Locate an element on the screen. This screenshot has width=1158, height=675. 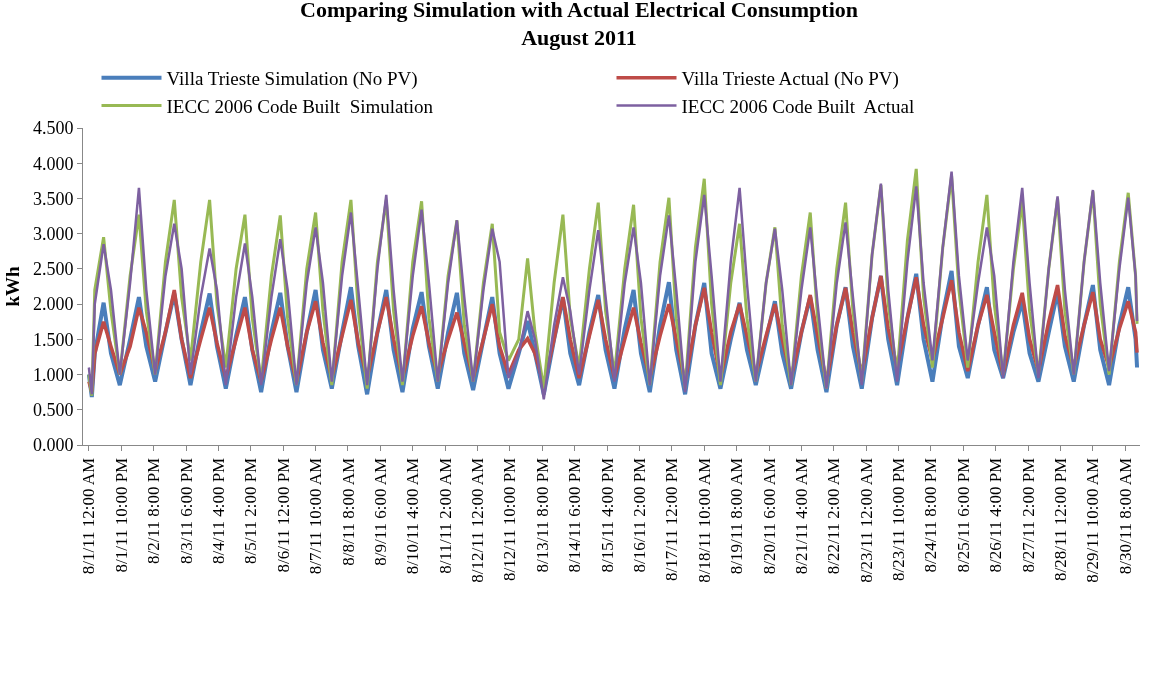
x-tick-label: 8/28/11 12:00 PM is located at coordinates (1061, 519).